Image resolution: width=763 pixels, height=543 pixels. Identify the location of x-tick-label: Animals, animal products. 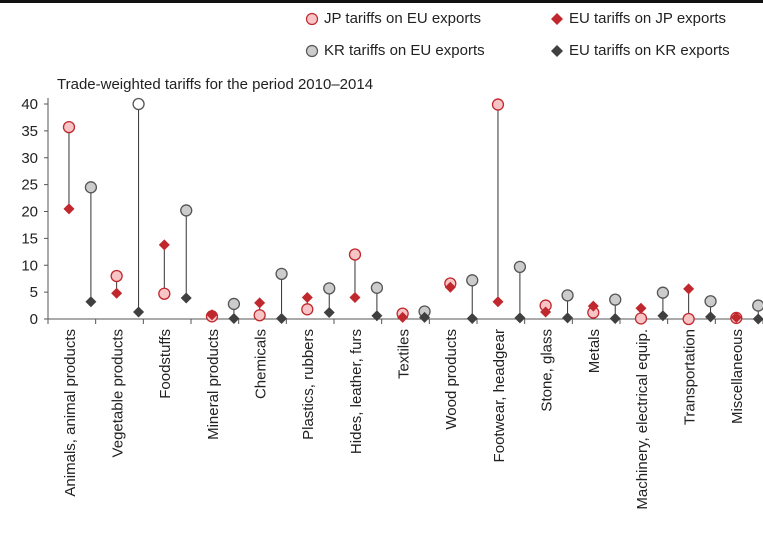
(70, 413).